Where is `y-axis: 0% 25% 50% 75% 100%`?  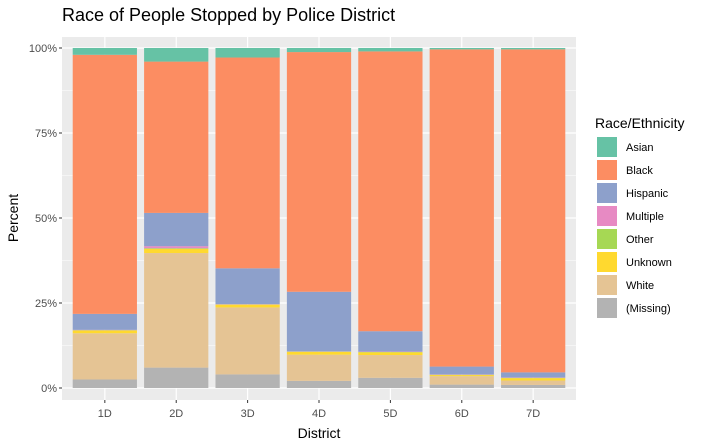 y-axis: 0% 25% 50% 75% 100% is located at coordinates (45, 219).